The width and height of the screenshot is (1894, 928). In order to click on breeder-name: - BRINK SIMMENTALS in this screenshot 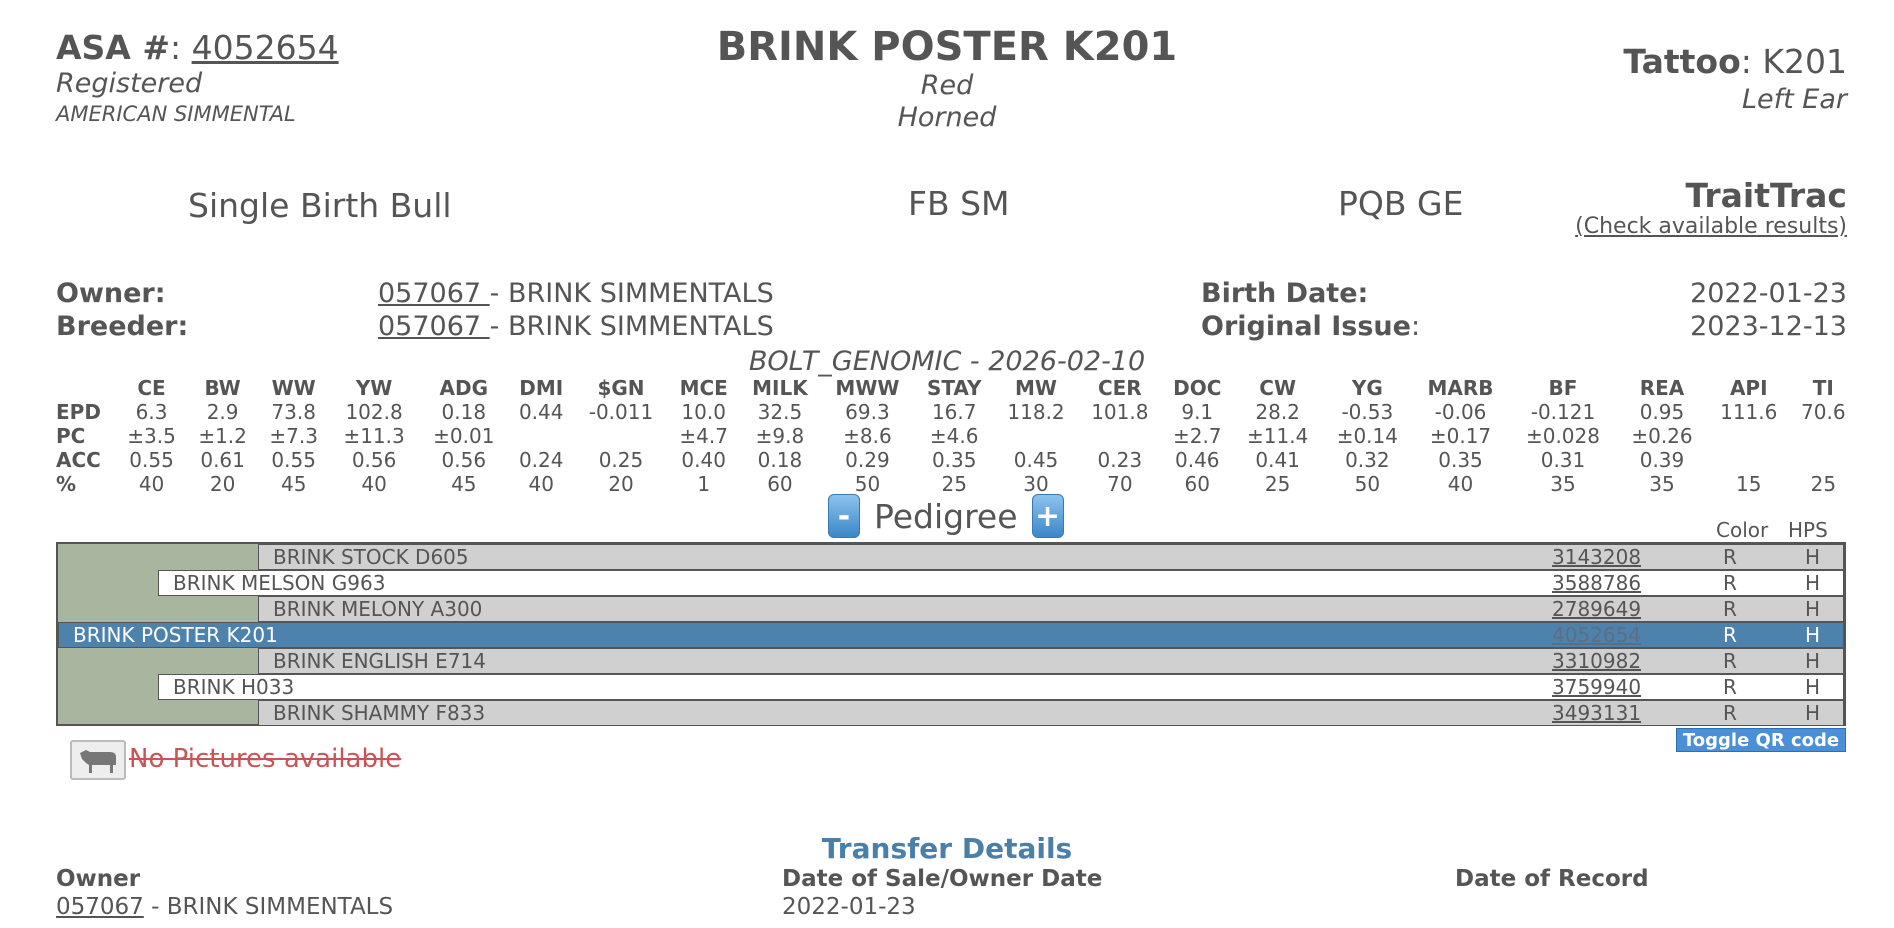, I will do `click(631, 326)`.